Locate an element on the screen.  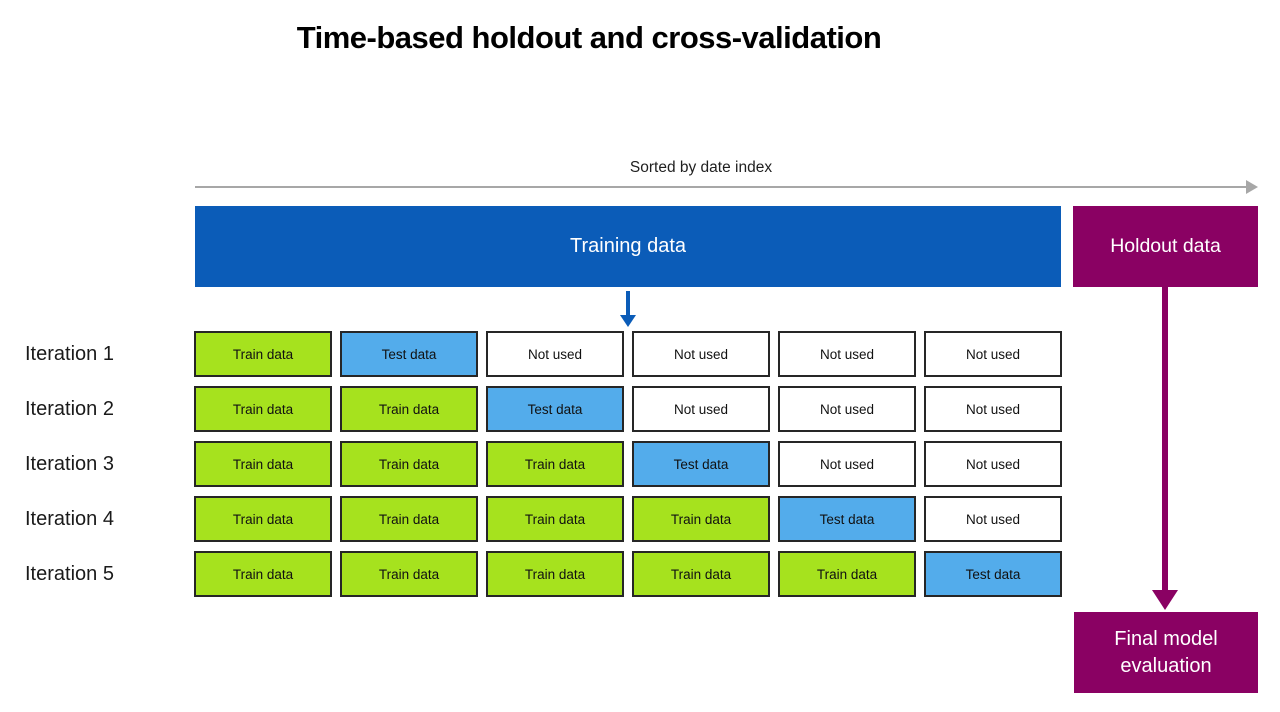
holdout-down-arrow-line is located at coordinates (1165, 438).